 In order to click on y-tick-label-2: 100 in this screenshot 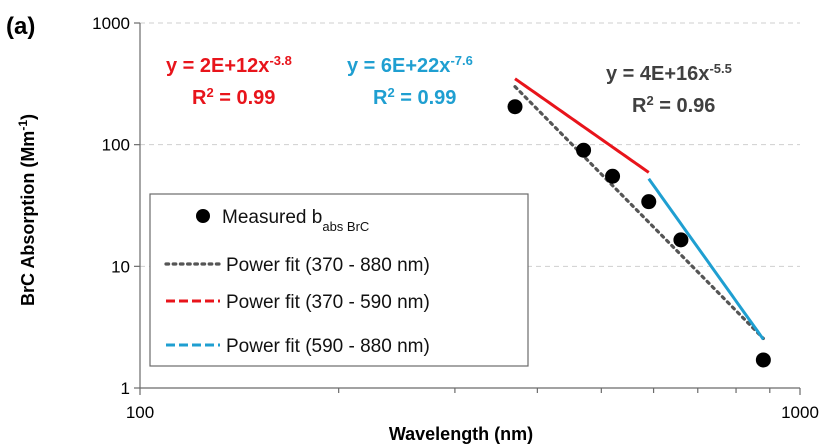, I will do `click(116, 145)`.